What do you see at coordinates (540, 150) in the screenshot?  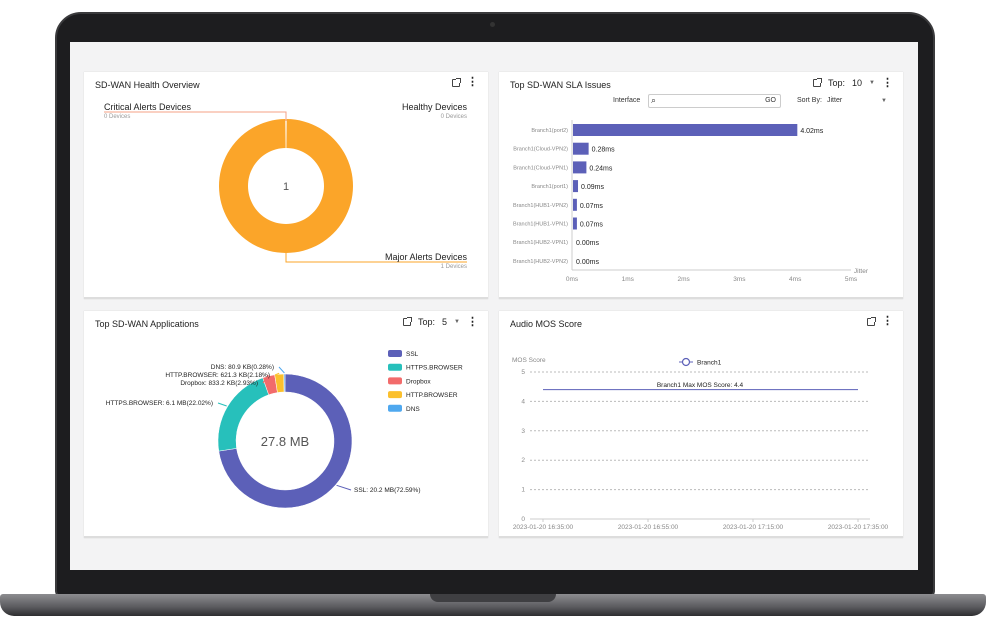 I see `bar-category-label: Branch1(Cloud-VPN2)` at bounding box center [540, 150].